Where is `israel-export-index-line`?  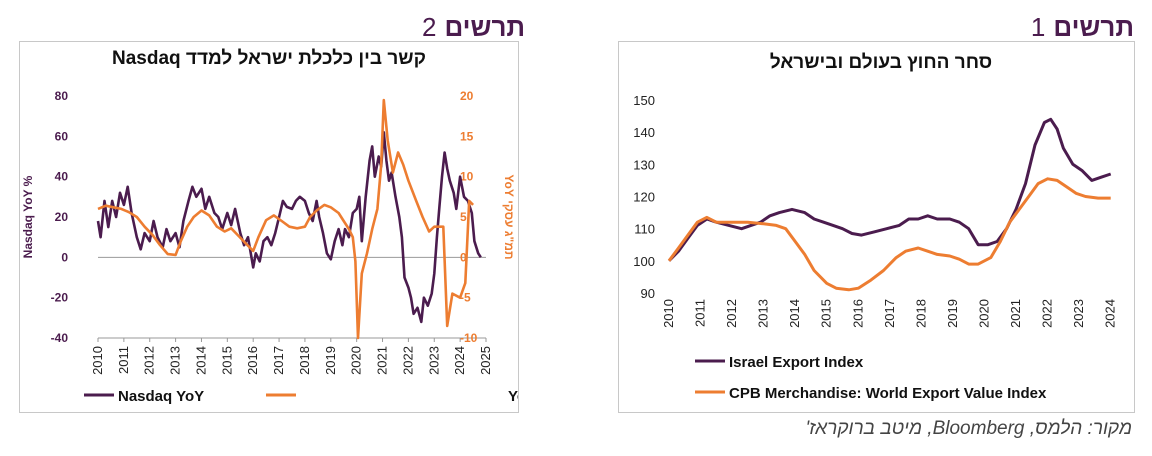
israel-export-index-line is located at coordinates (889, 189).